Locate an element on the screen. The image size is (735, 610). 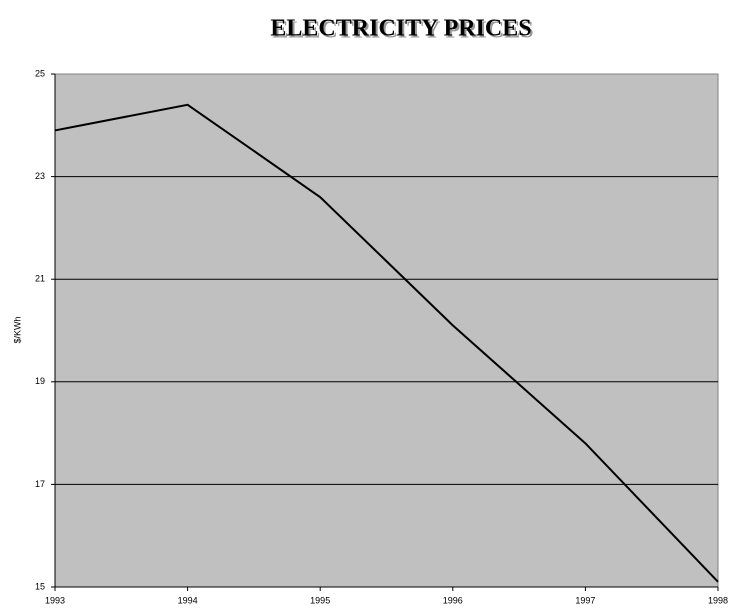
y-tick-label: 21 is located at coordinates (40, 279).